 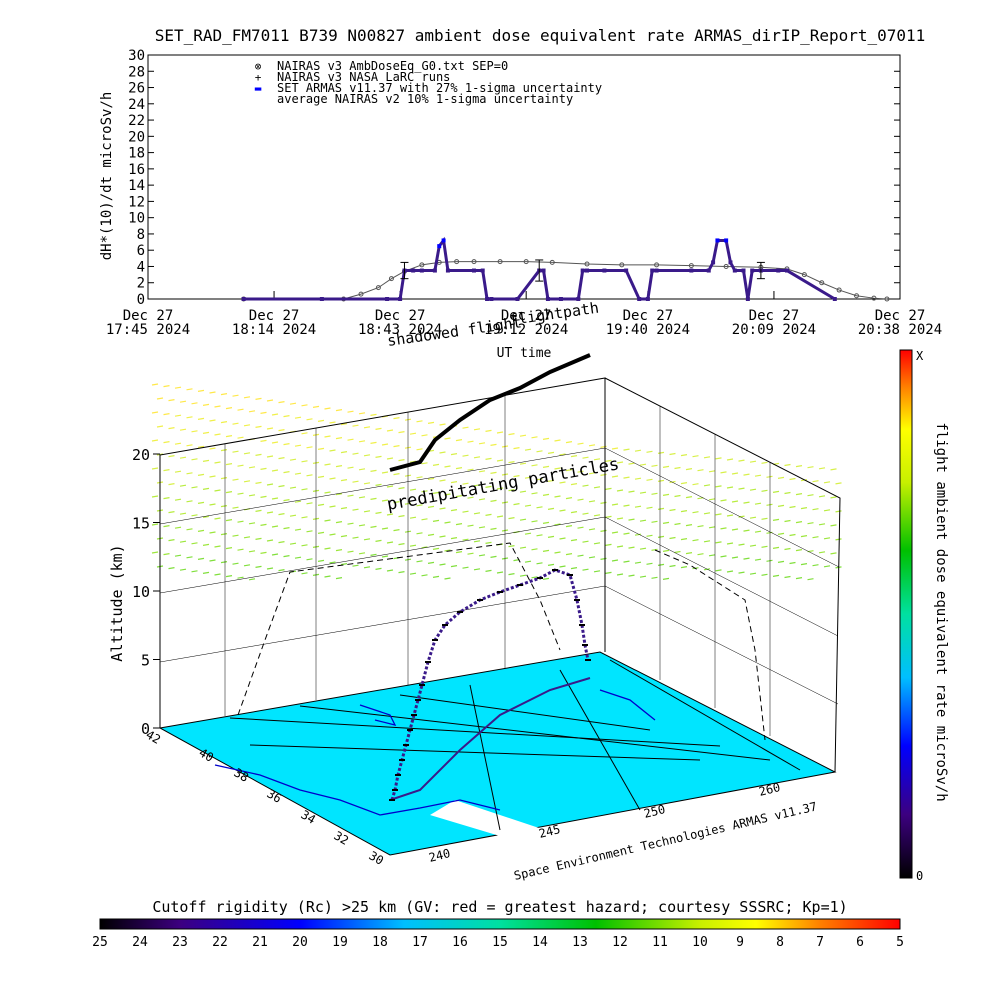 I want to click on z-axis: 0 5 10 15 20, so click(x=146, y=592).